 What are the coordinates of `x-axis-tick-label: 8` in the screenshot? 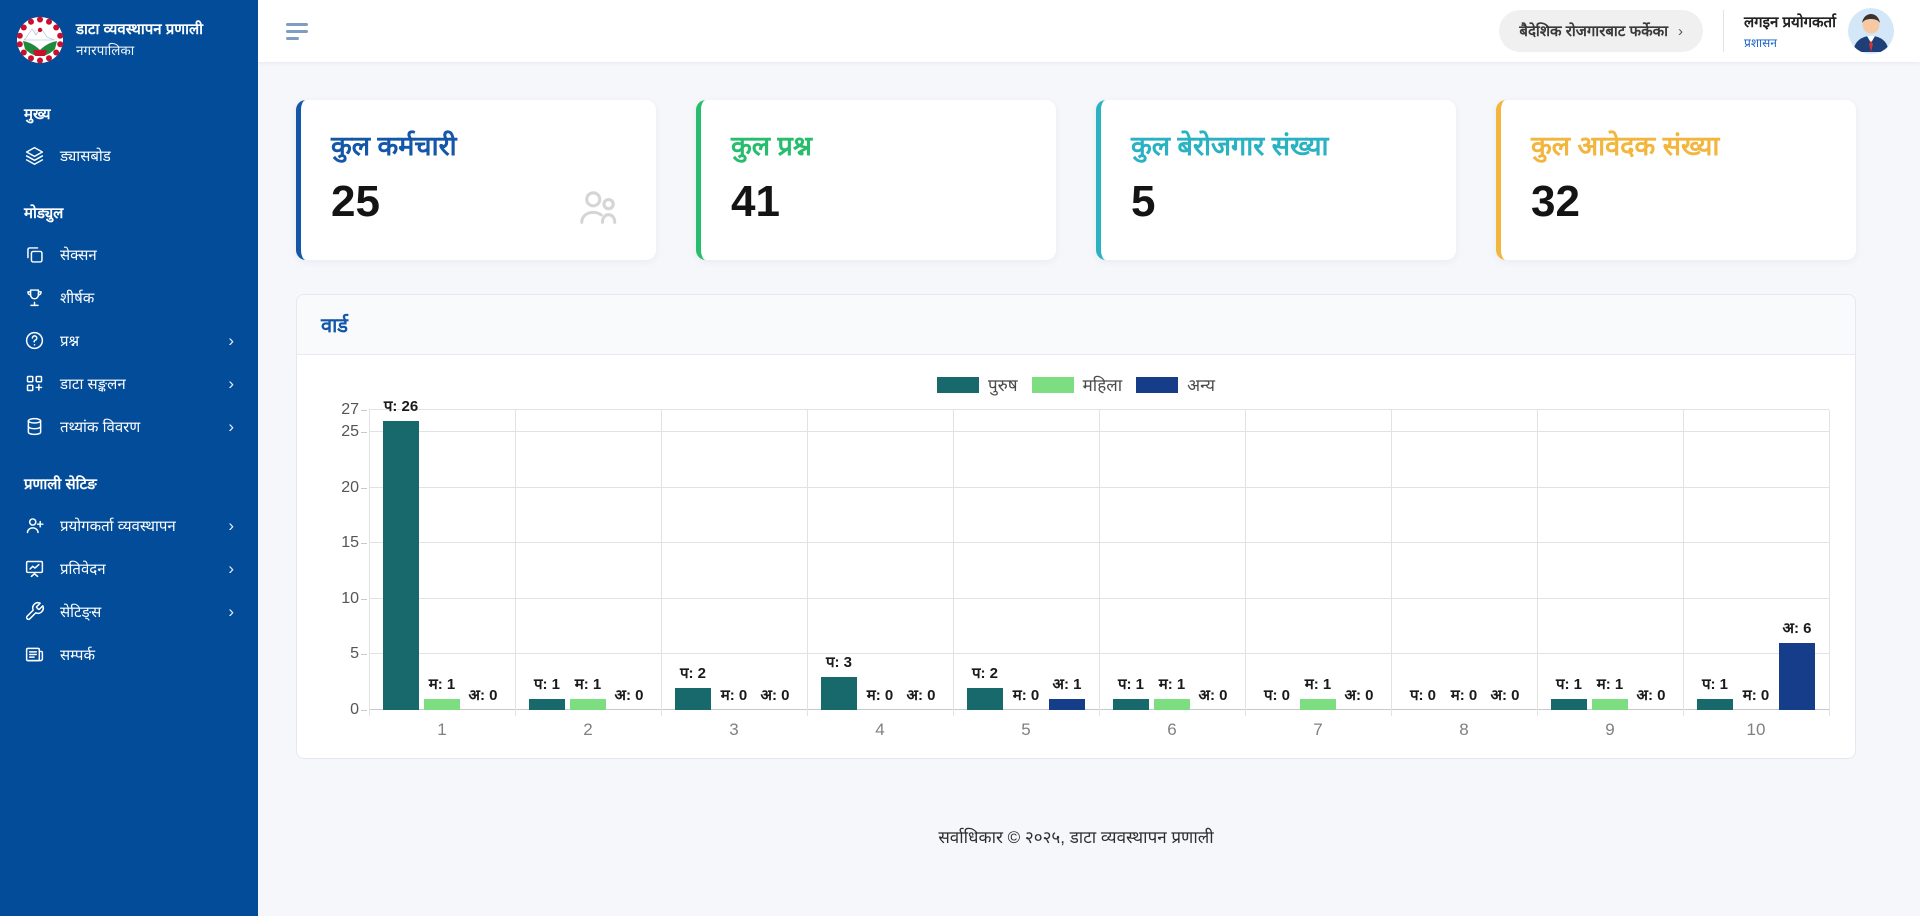 It's located at (1464, 729).